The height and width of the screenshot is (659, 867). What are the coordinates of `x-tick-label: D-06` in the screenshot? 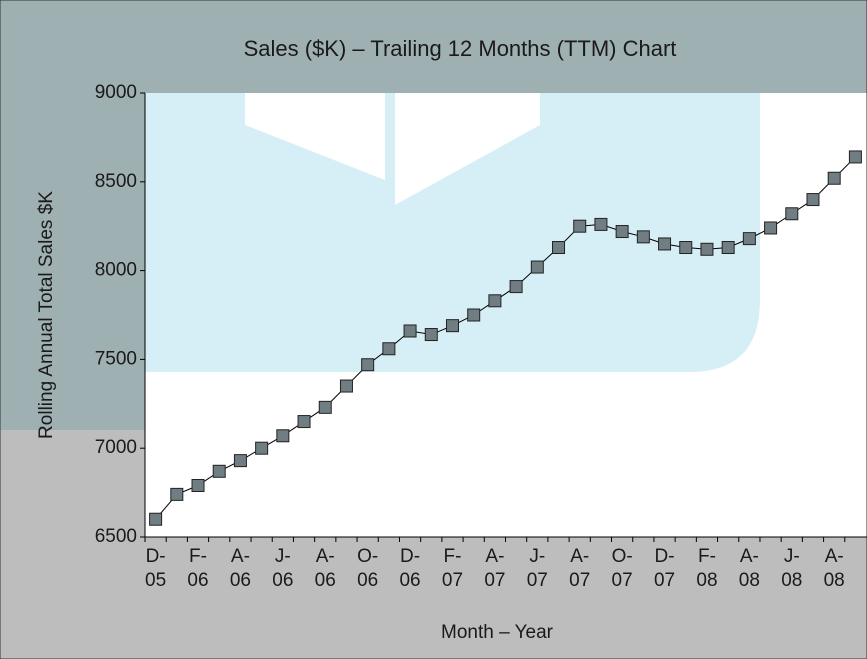 It's located at (410, 568).